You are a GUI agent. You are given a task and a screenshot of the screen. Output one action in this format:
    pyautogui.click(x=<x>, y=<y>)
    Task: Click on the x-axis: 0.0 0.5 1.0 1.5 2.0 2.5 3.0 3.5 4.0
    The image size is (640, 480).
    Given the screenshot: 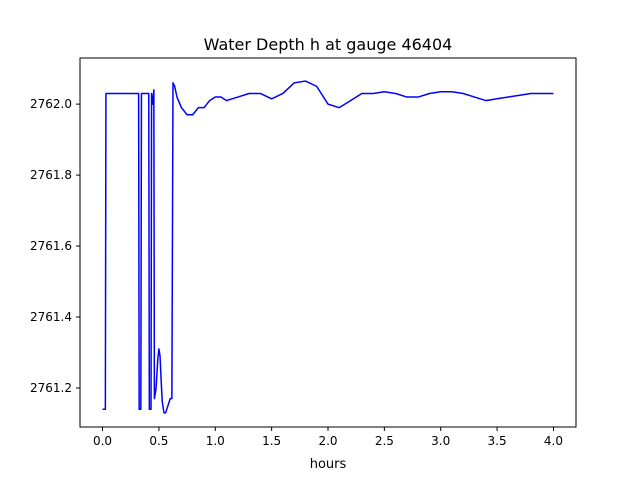 What is the action you would take?
    pyautogui.click(x=328, y=437)
    